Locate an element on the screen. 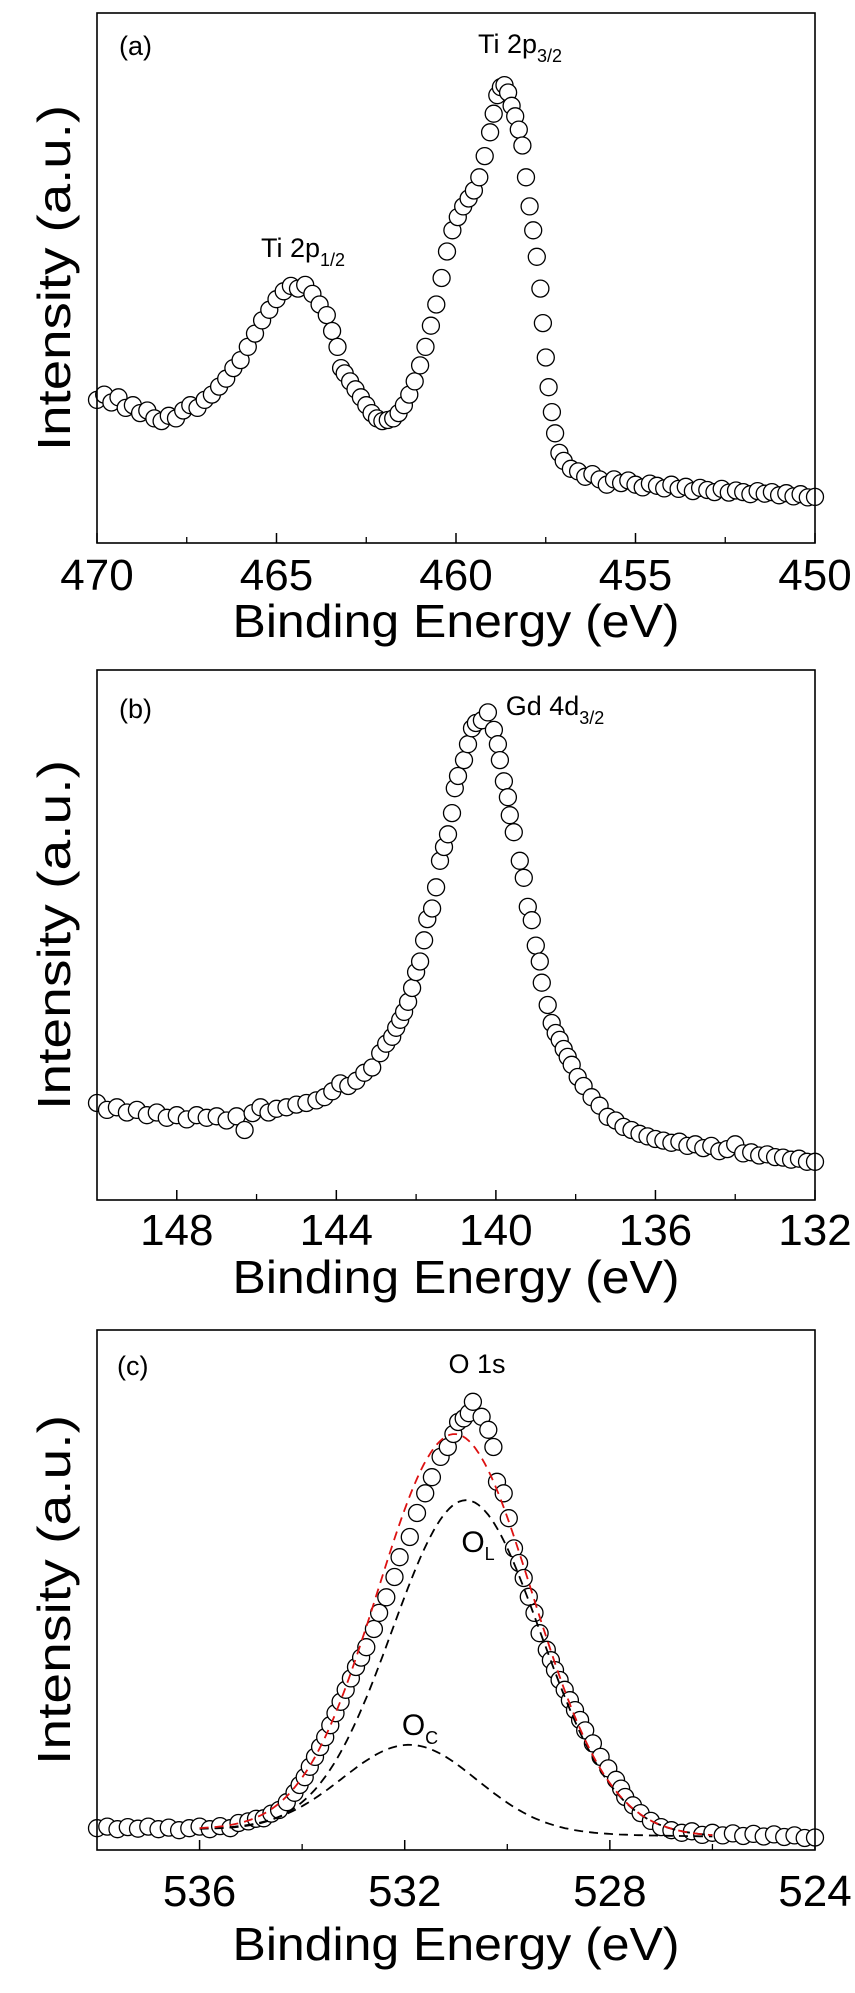 The height and width of the screenshot is (1993, 855). peak-annotation-o-1s: O 1s is located at coordinates (476, 1364).